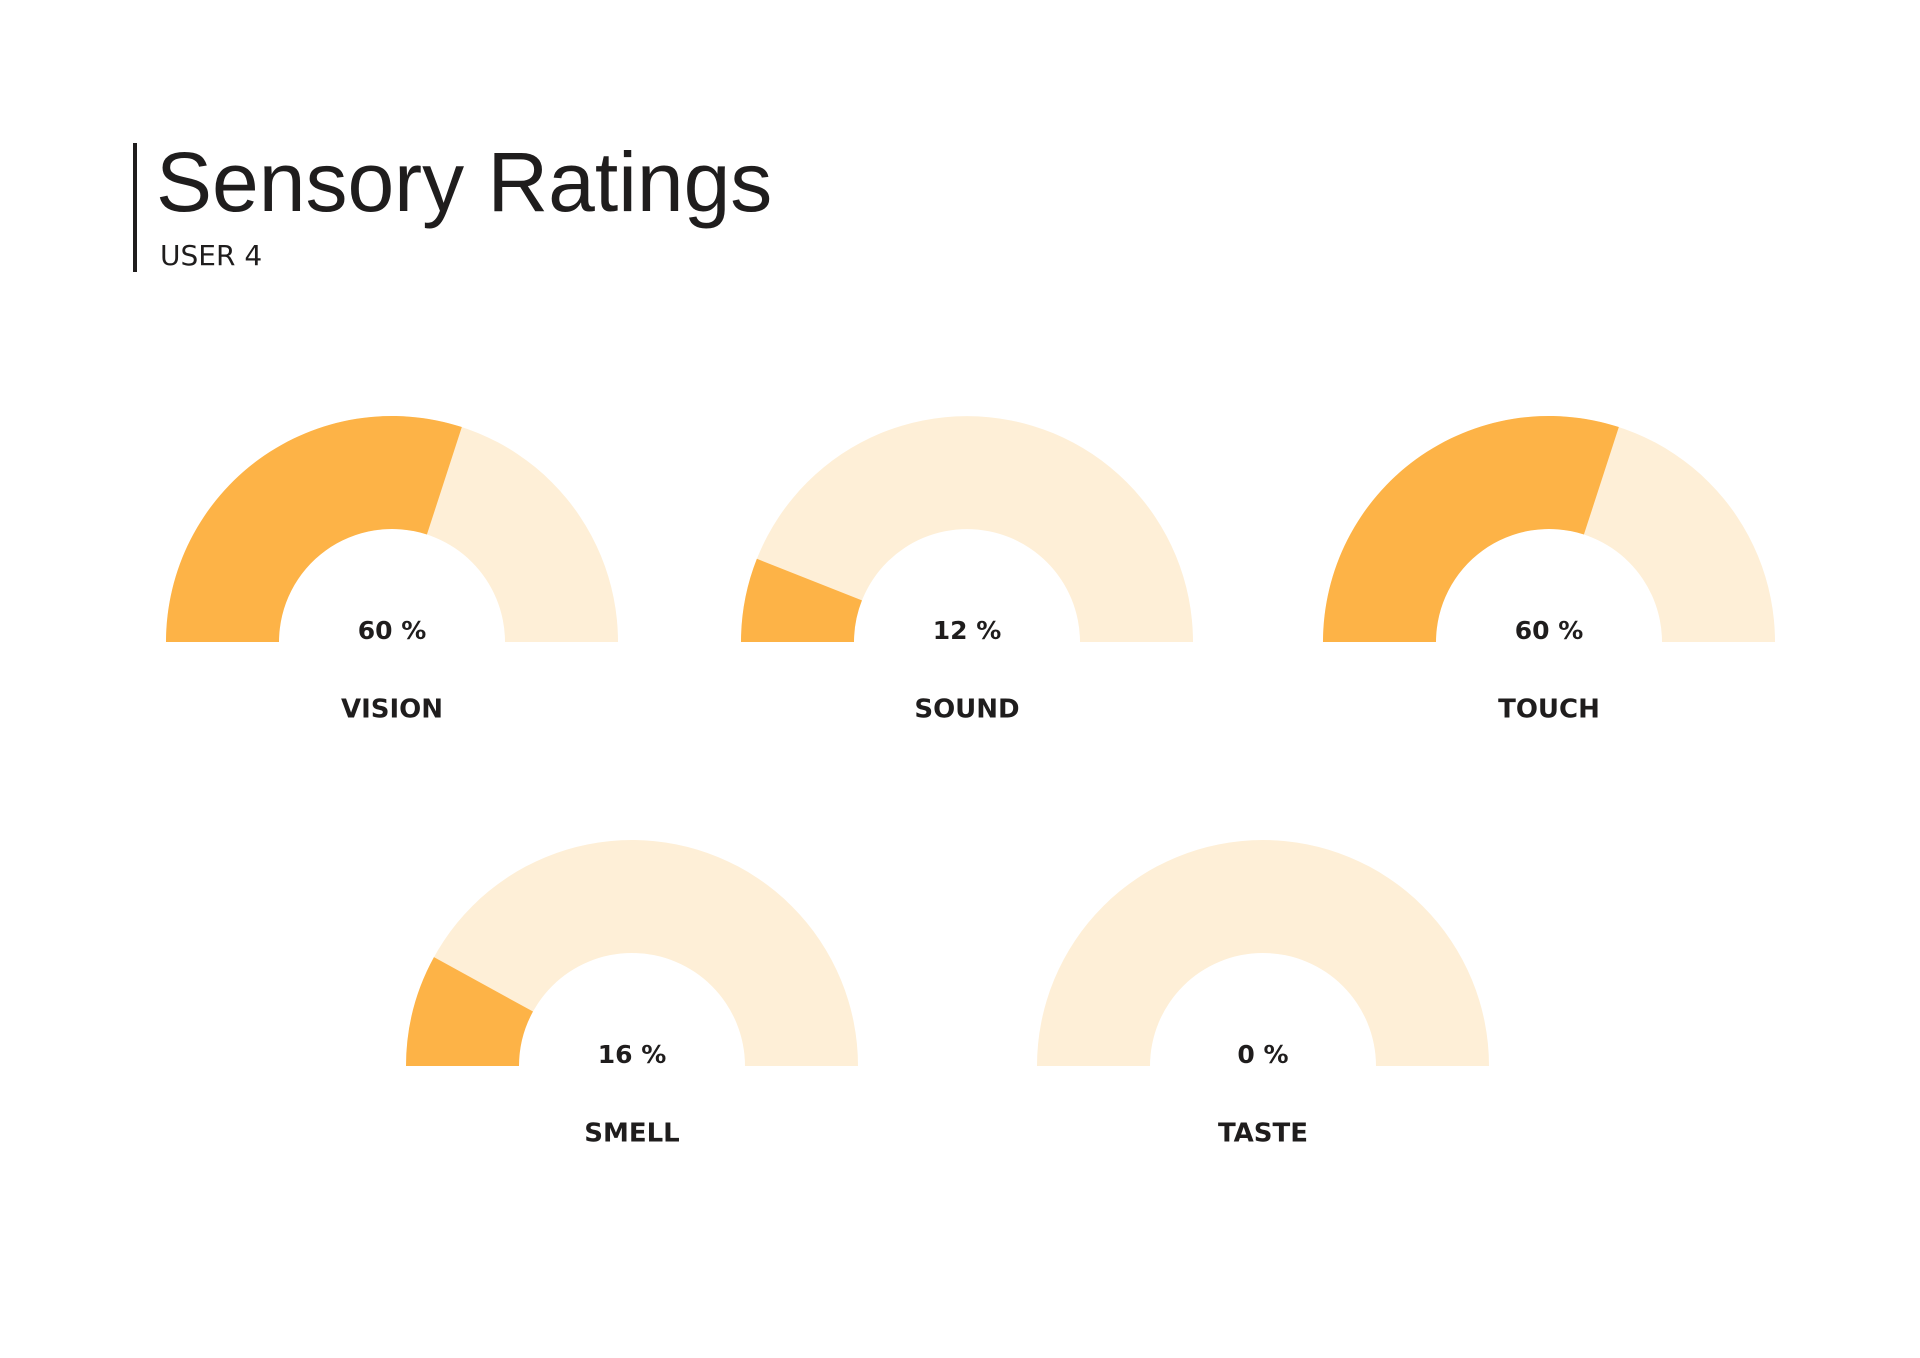 The height and width of the screenshot is (1358, 1920). Describe the element at coordinates (632, 1134) in the screenshot. I see `gauge-label: SMELL` at that location.